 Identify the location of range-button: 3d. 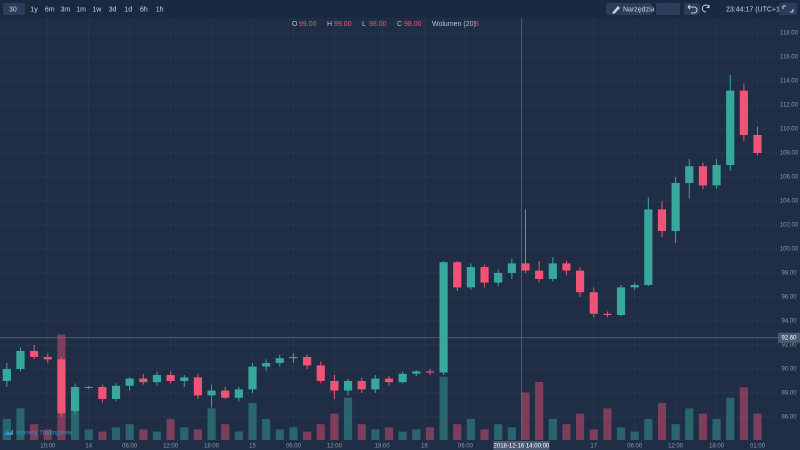
(113, 9).